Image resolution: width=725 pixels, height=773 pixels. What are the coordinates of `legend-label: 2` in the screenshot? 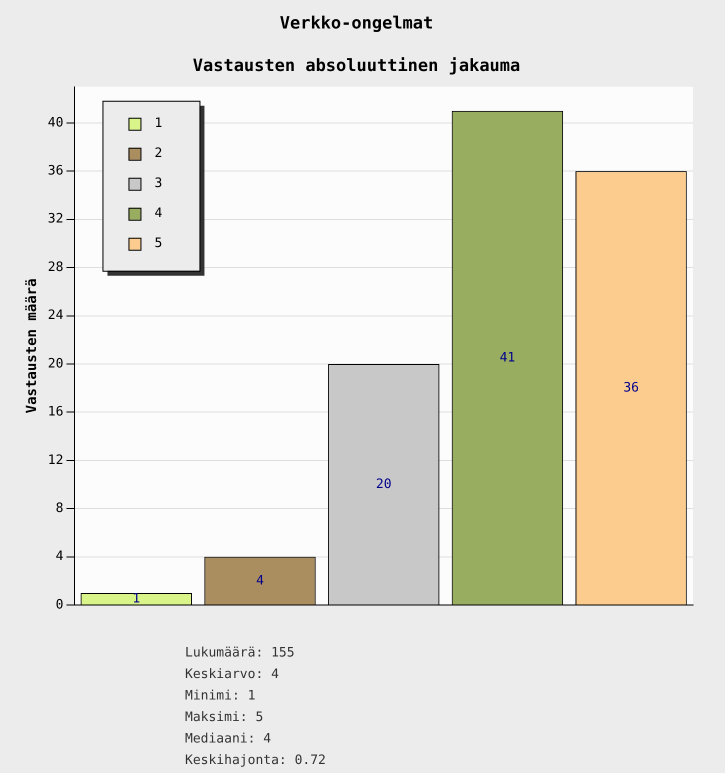 It's located at (158, 154).